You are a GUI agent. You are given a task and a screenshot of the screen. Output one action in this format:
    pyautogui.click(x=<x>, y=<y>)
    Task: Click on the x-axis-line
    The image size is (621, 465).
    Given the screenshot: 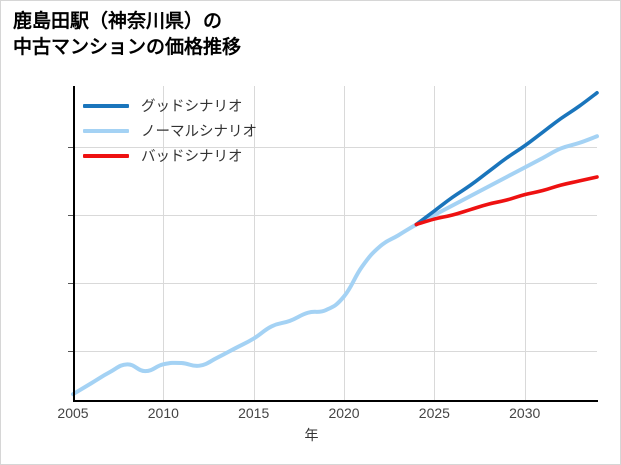 What is the action you would take?
    pyautogui.click(x=335, y=401)
    